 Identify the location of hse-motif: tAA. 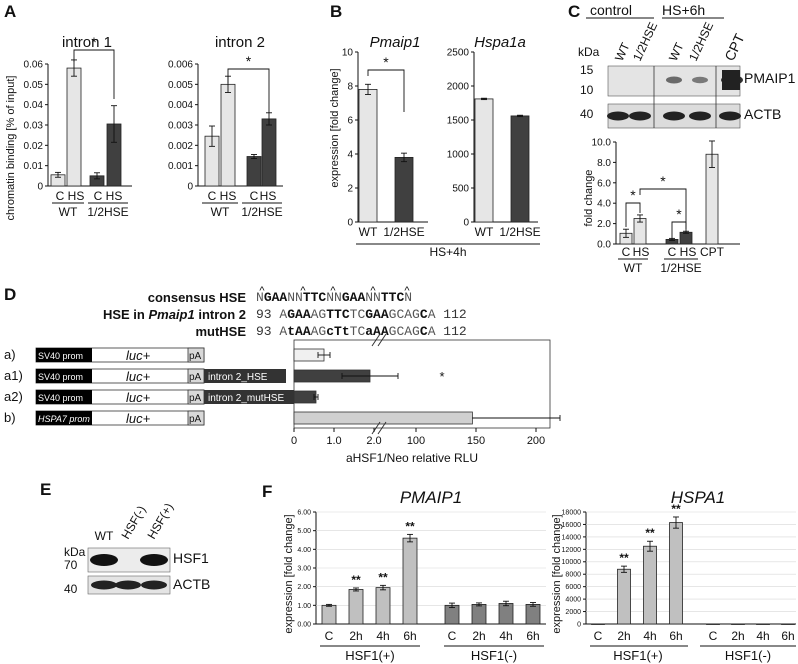
(299, 331).